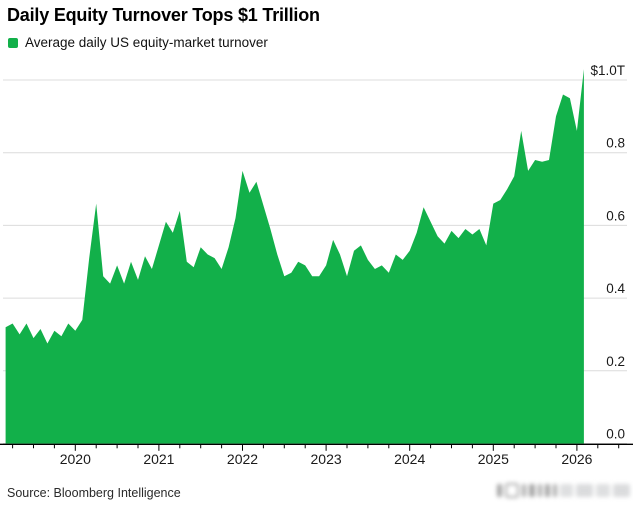 The image size is (633, 514). Describe the element at coordinates (163, 15) in the screenshot. I see `page-title: Daily Equity Turnover Tops $1 Trillion` at that location.